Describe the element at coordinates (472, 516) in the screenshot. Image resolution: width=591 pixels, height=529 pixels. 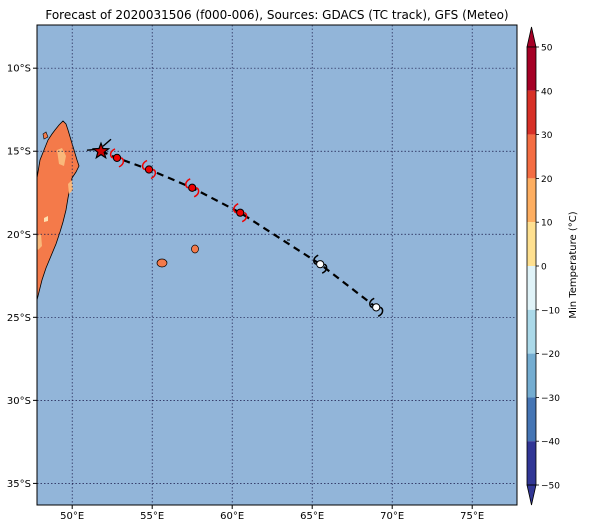
I see `lon-tick-label: 75°E` at that location.